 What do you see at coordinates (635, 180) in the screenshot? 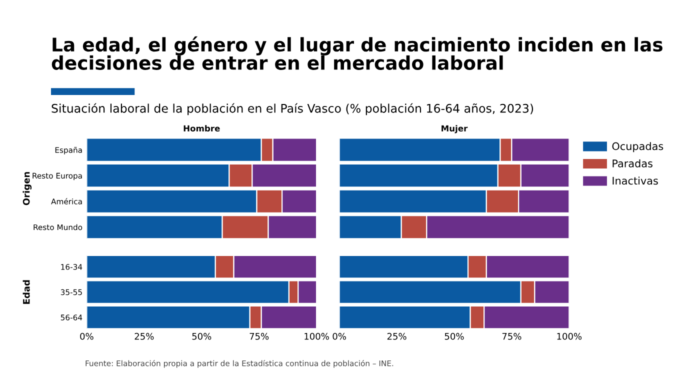
I see `legend-label: Inactivas` at bounding box center [635, 180].